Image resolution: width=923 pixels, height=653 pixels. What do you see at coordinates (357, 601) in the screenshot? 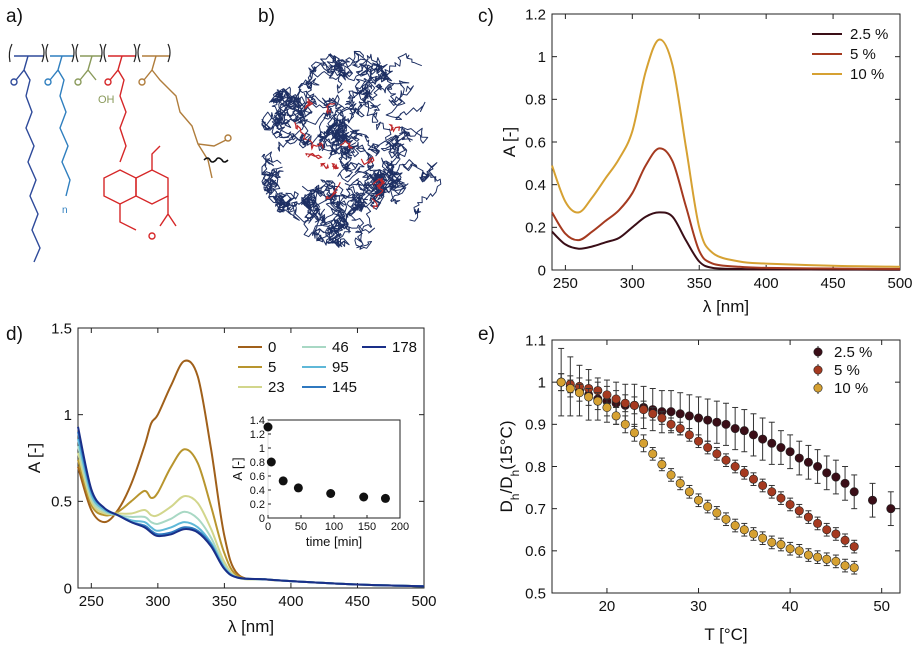
I see `x-tick-label: 450` at bounding box center [357, 601].